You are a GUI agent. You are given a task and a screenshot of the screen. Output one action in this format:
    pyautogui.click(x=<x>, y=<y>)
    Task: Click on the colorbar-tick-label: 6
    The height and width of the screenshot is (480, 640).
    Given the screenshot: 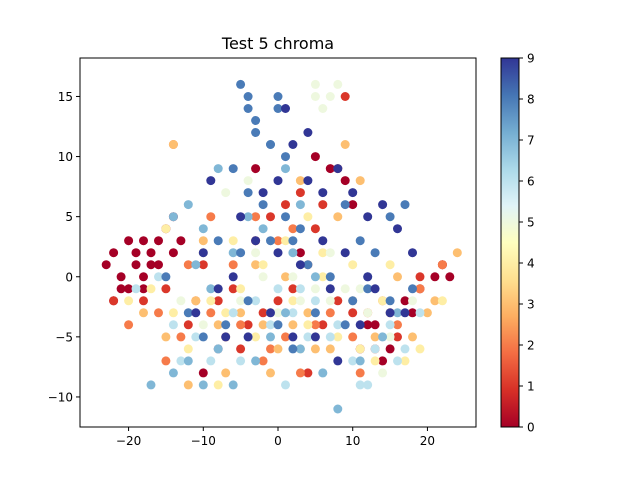 What is the action you would take?
    pyautogui.click(x=531, y=182)
    